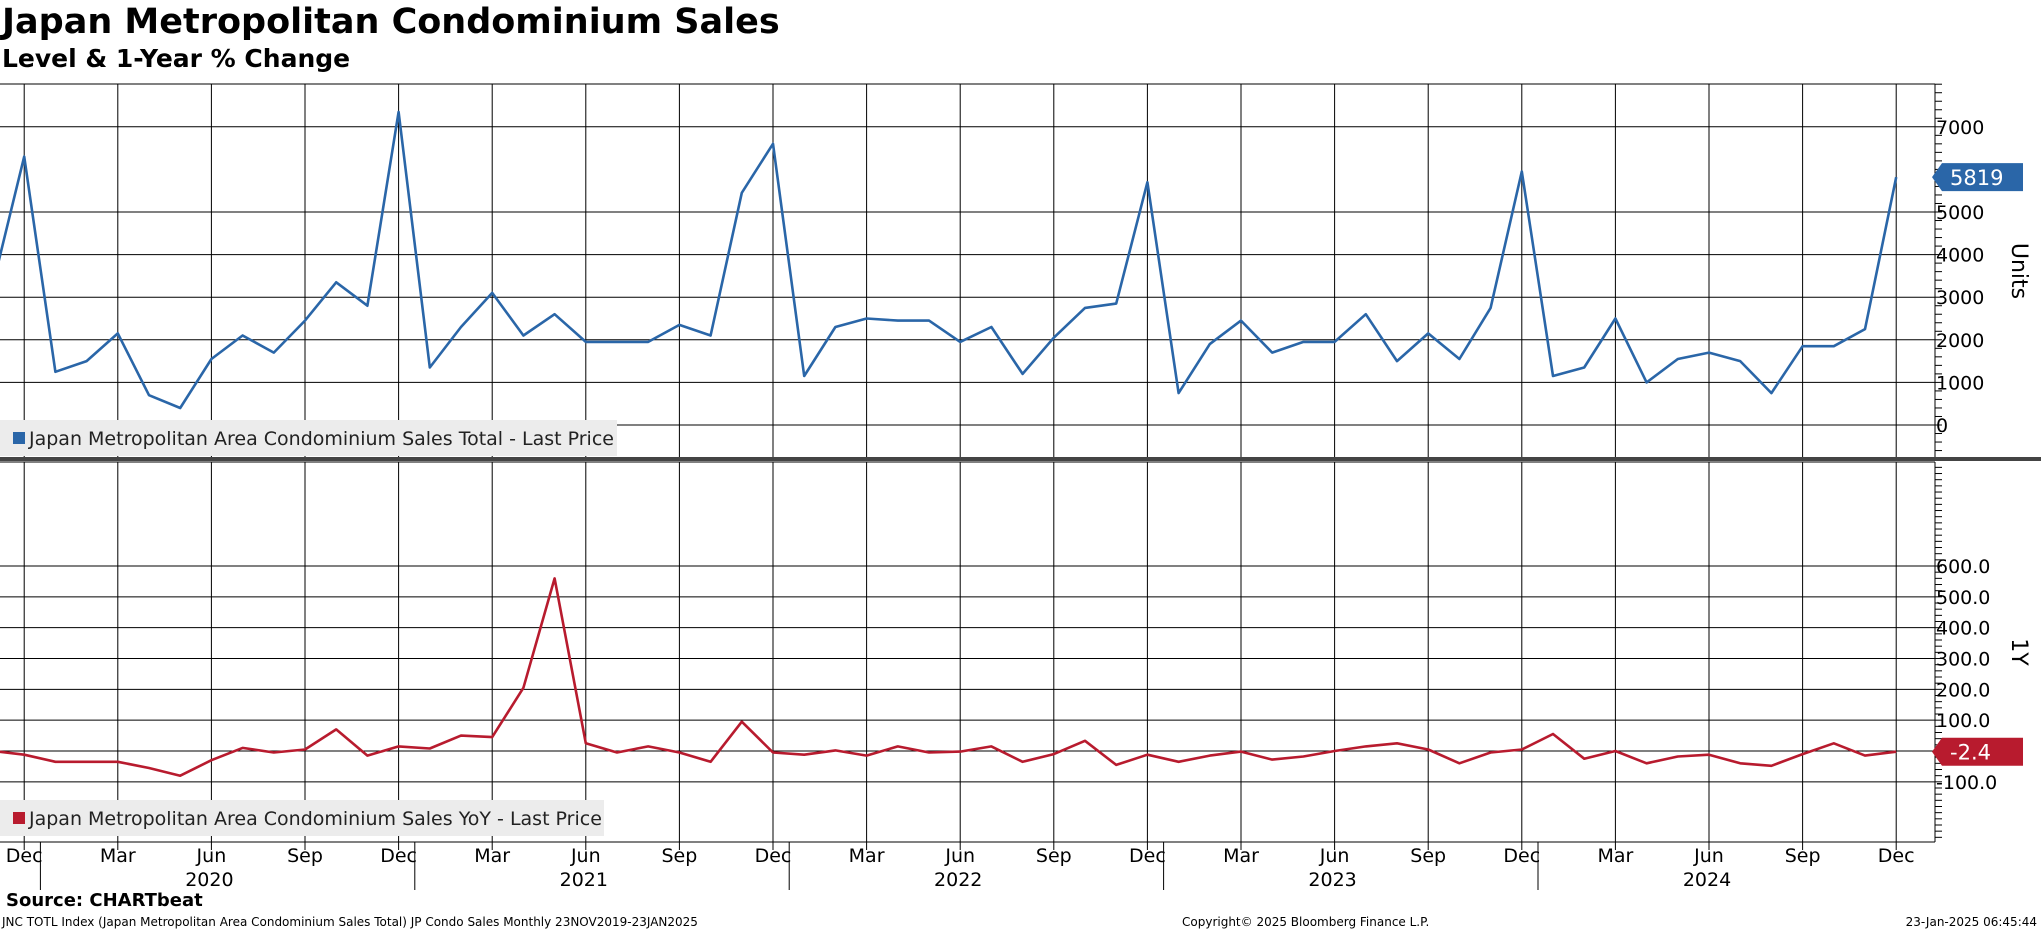 Image resolution: width=2041 pixels, height=932 pixels. What do you see at coordinates (1960, 256) in the screenshot?
I see `y-tick-label: 4000` at bounding box center [1960, 256].